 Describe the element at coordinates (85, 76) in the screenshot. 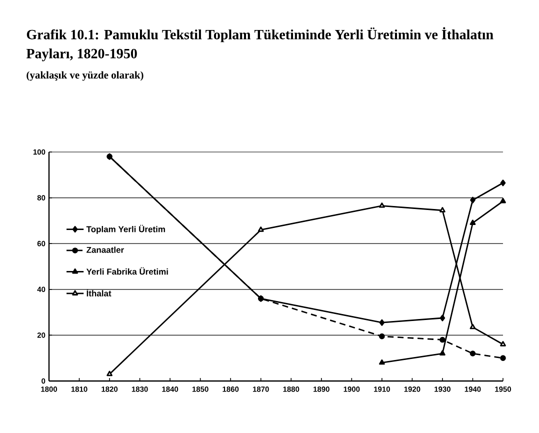

I see `chart-subtitle: (yaklaşık ve yüzde olarak)` at that location.